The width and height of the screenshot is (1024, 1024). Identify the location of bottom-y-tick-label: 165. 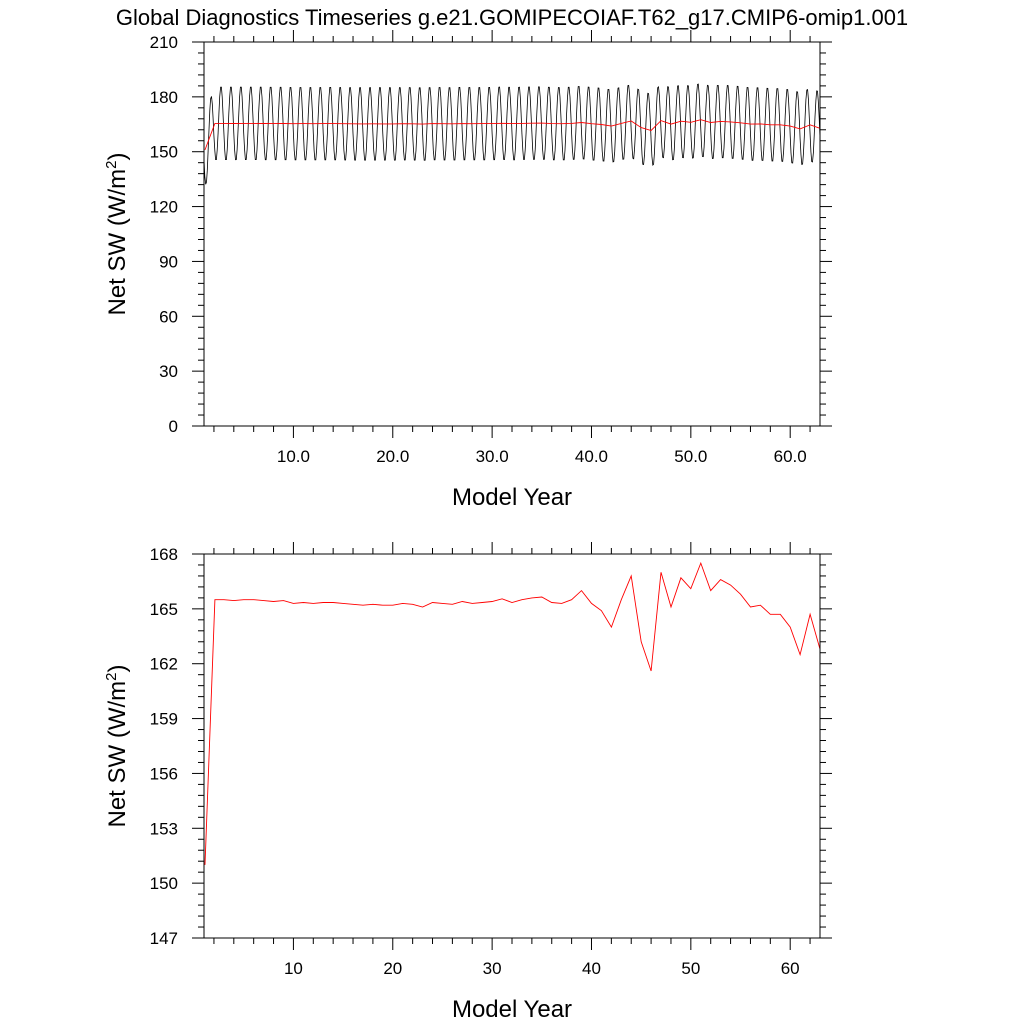
(164, 609).